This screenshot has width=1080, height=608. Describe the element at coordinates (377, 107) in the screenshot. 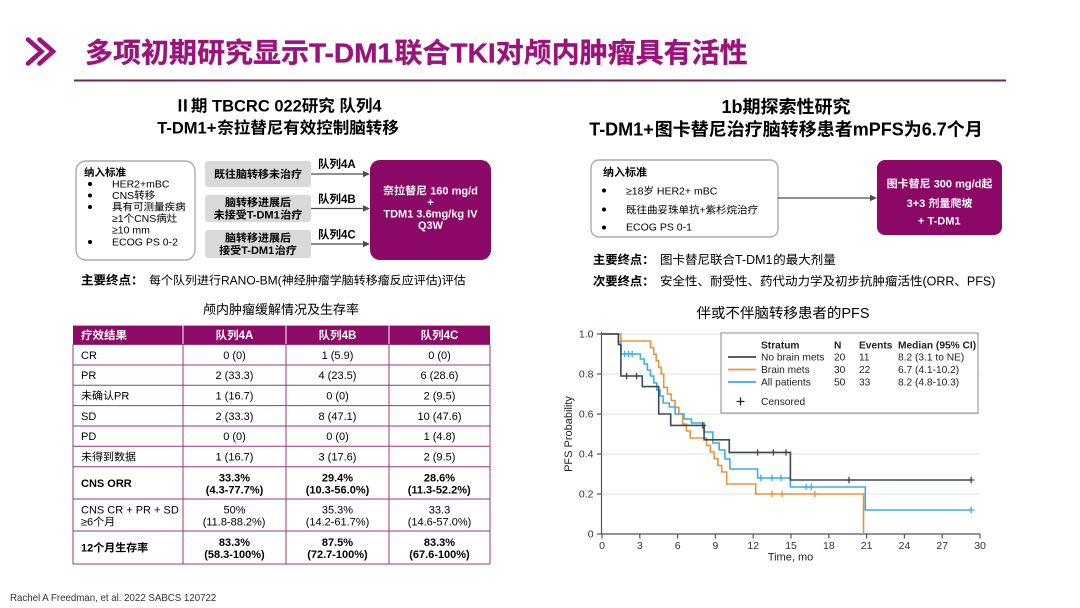

I see `svg-text: 4` at that location.